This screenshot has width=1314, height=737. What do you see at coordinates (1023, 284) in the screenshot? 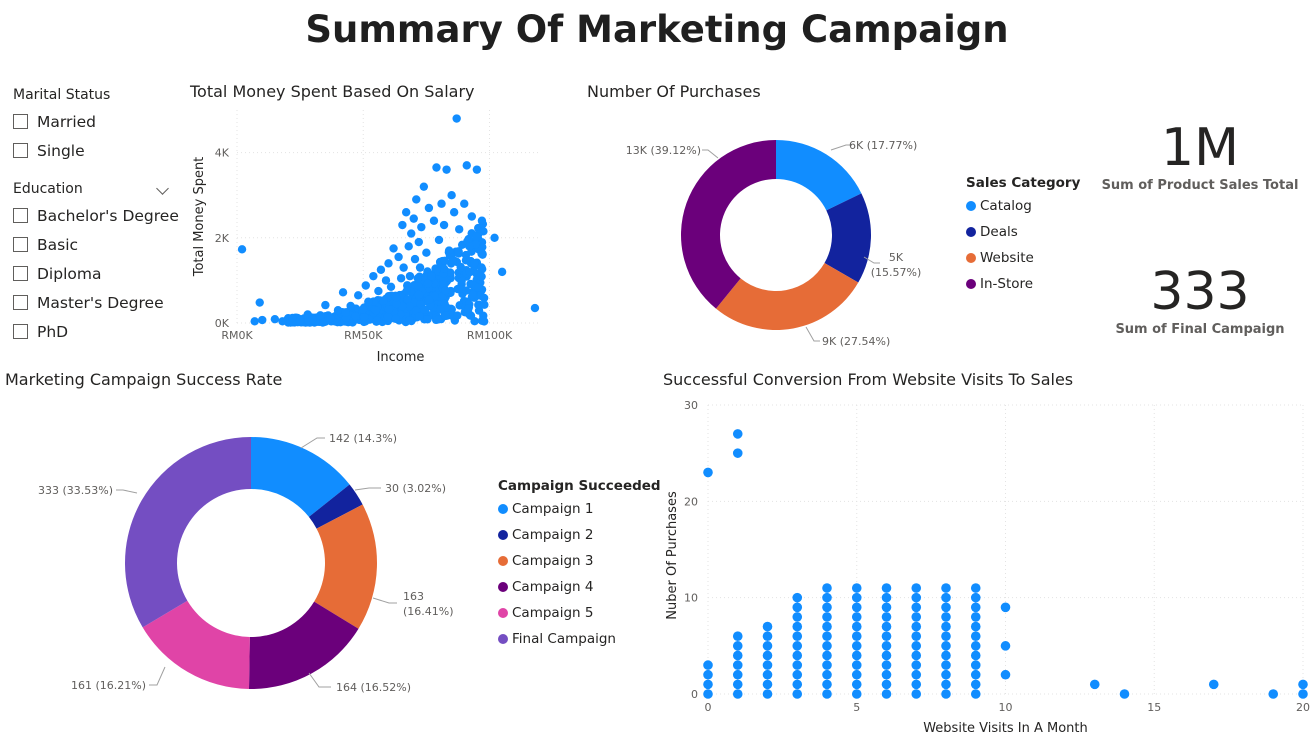
I see `legend-item-in-store: In-Store` at bounding box center [1023, 284].